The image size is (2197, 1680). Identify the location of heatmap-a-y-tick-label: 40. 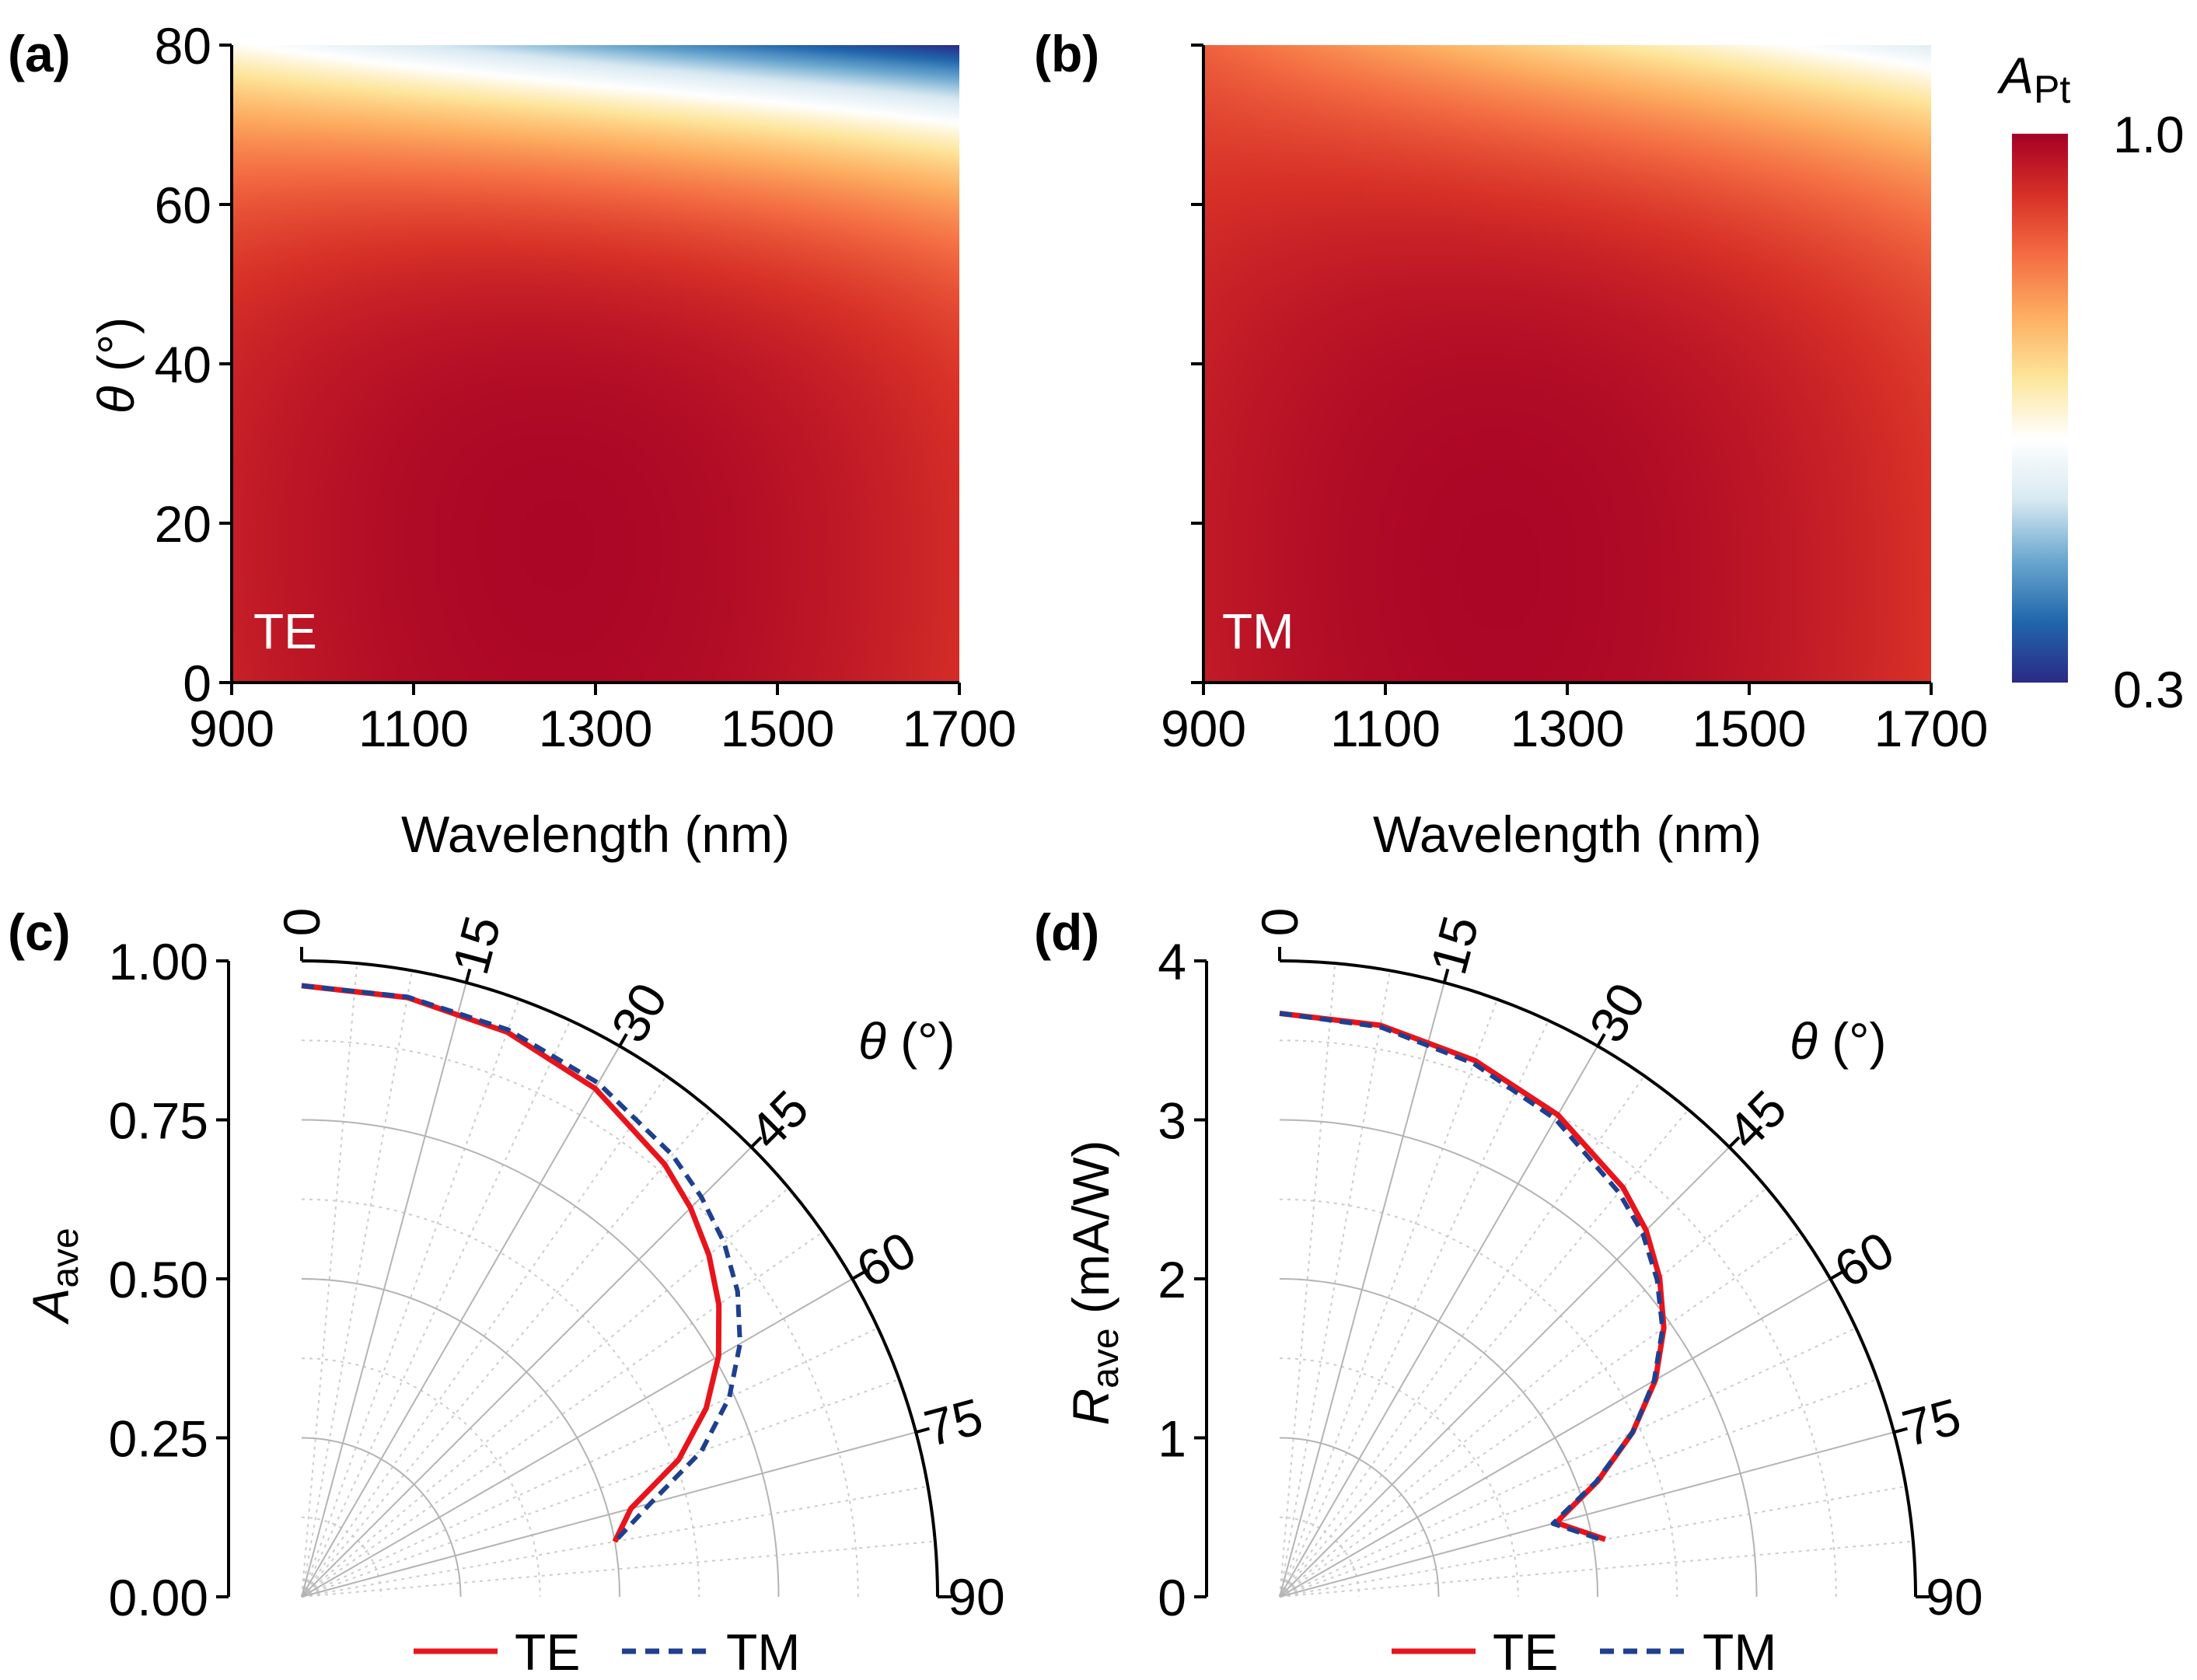
(183, 365).